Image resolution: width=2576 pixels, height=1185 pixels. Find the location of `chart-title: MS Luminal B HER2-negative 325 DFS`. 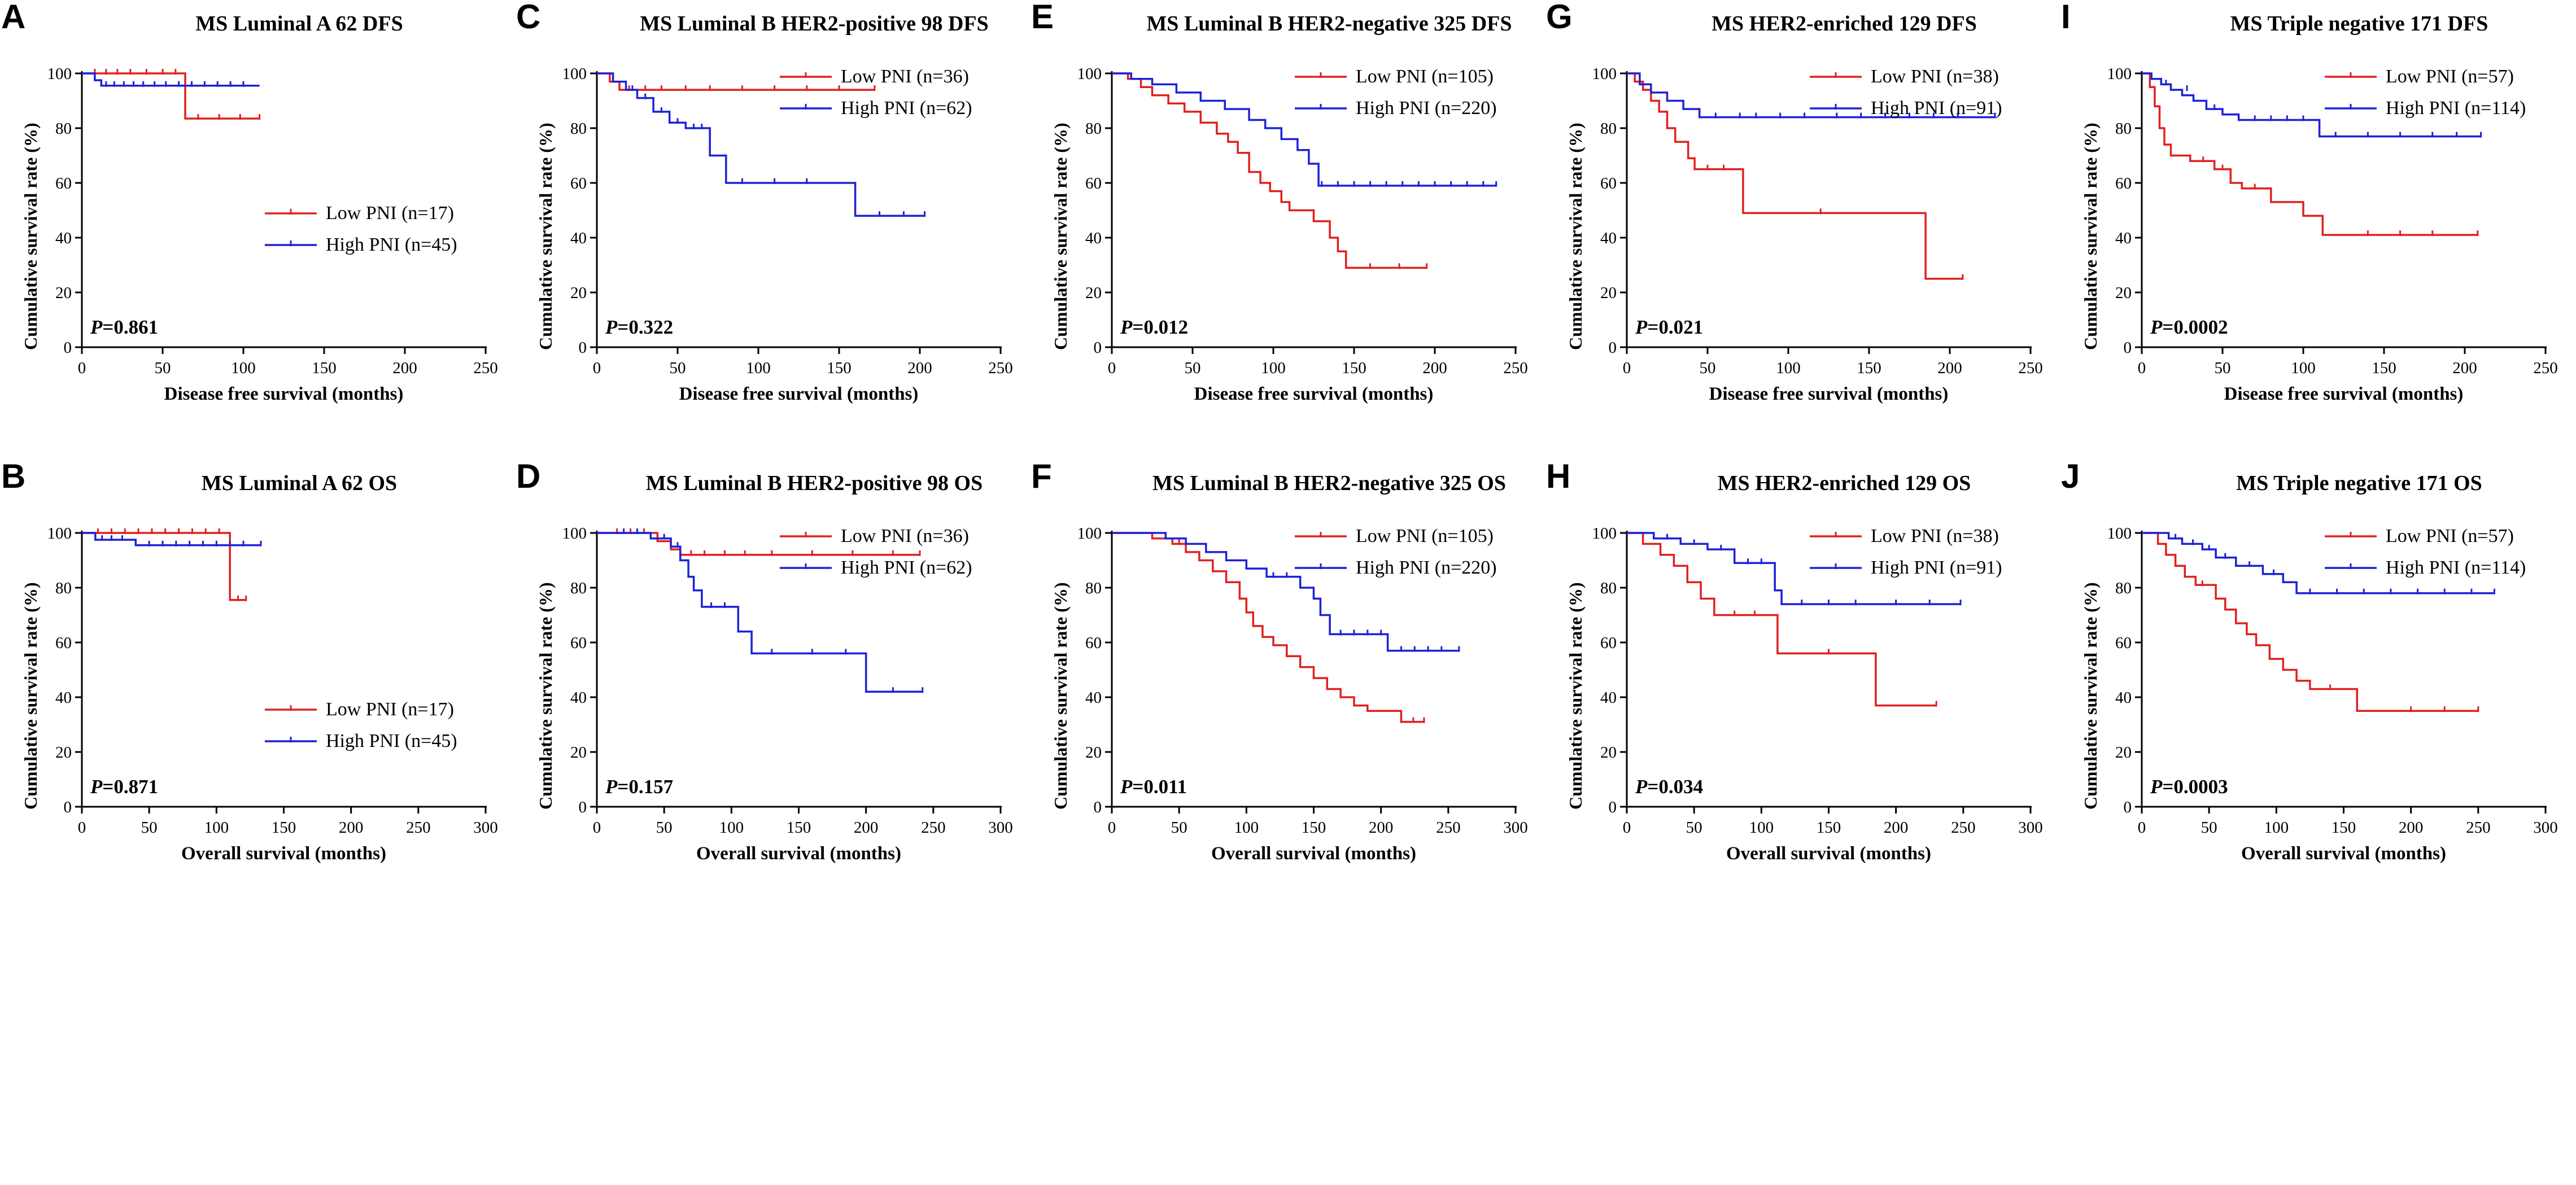

chart-title: MS Luminal B HER2-negative 325 DFS is located at coordinates (1329, 24).